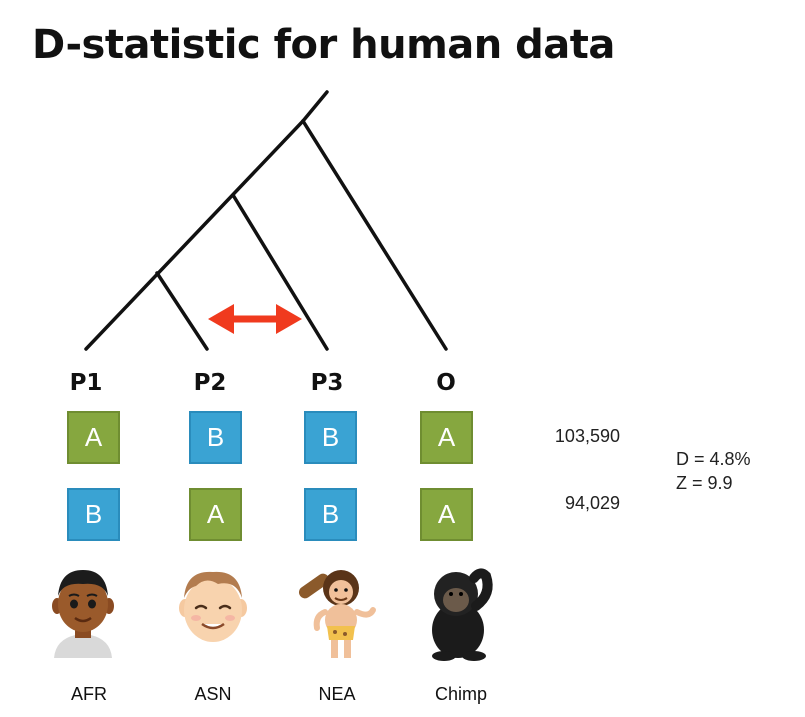 The image size is (805, 717). I want to click on tree-root-stem, so click(315, 106).